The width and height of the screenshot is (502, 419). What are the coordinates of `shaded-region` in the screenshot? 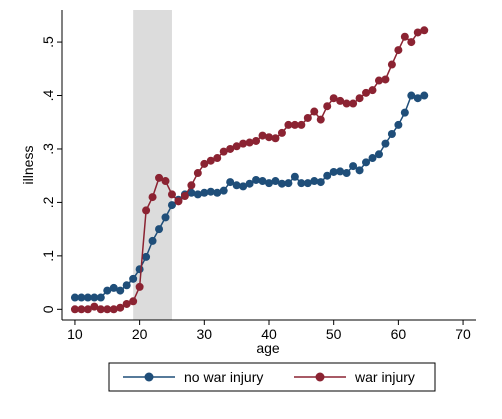 It's located at (152, 165).